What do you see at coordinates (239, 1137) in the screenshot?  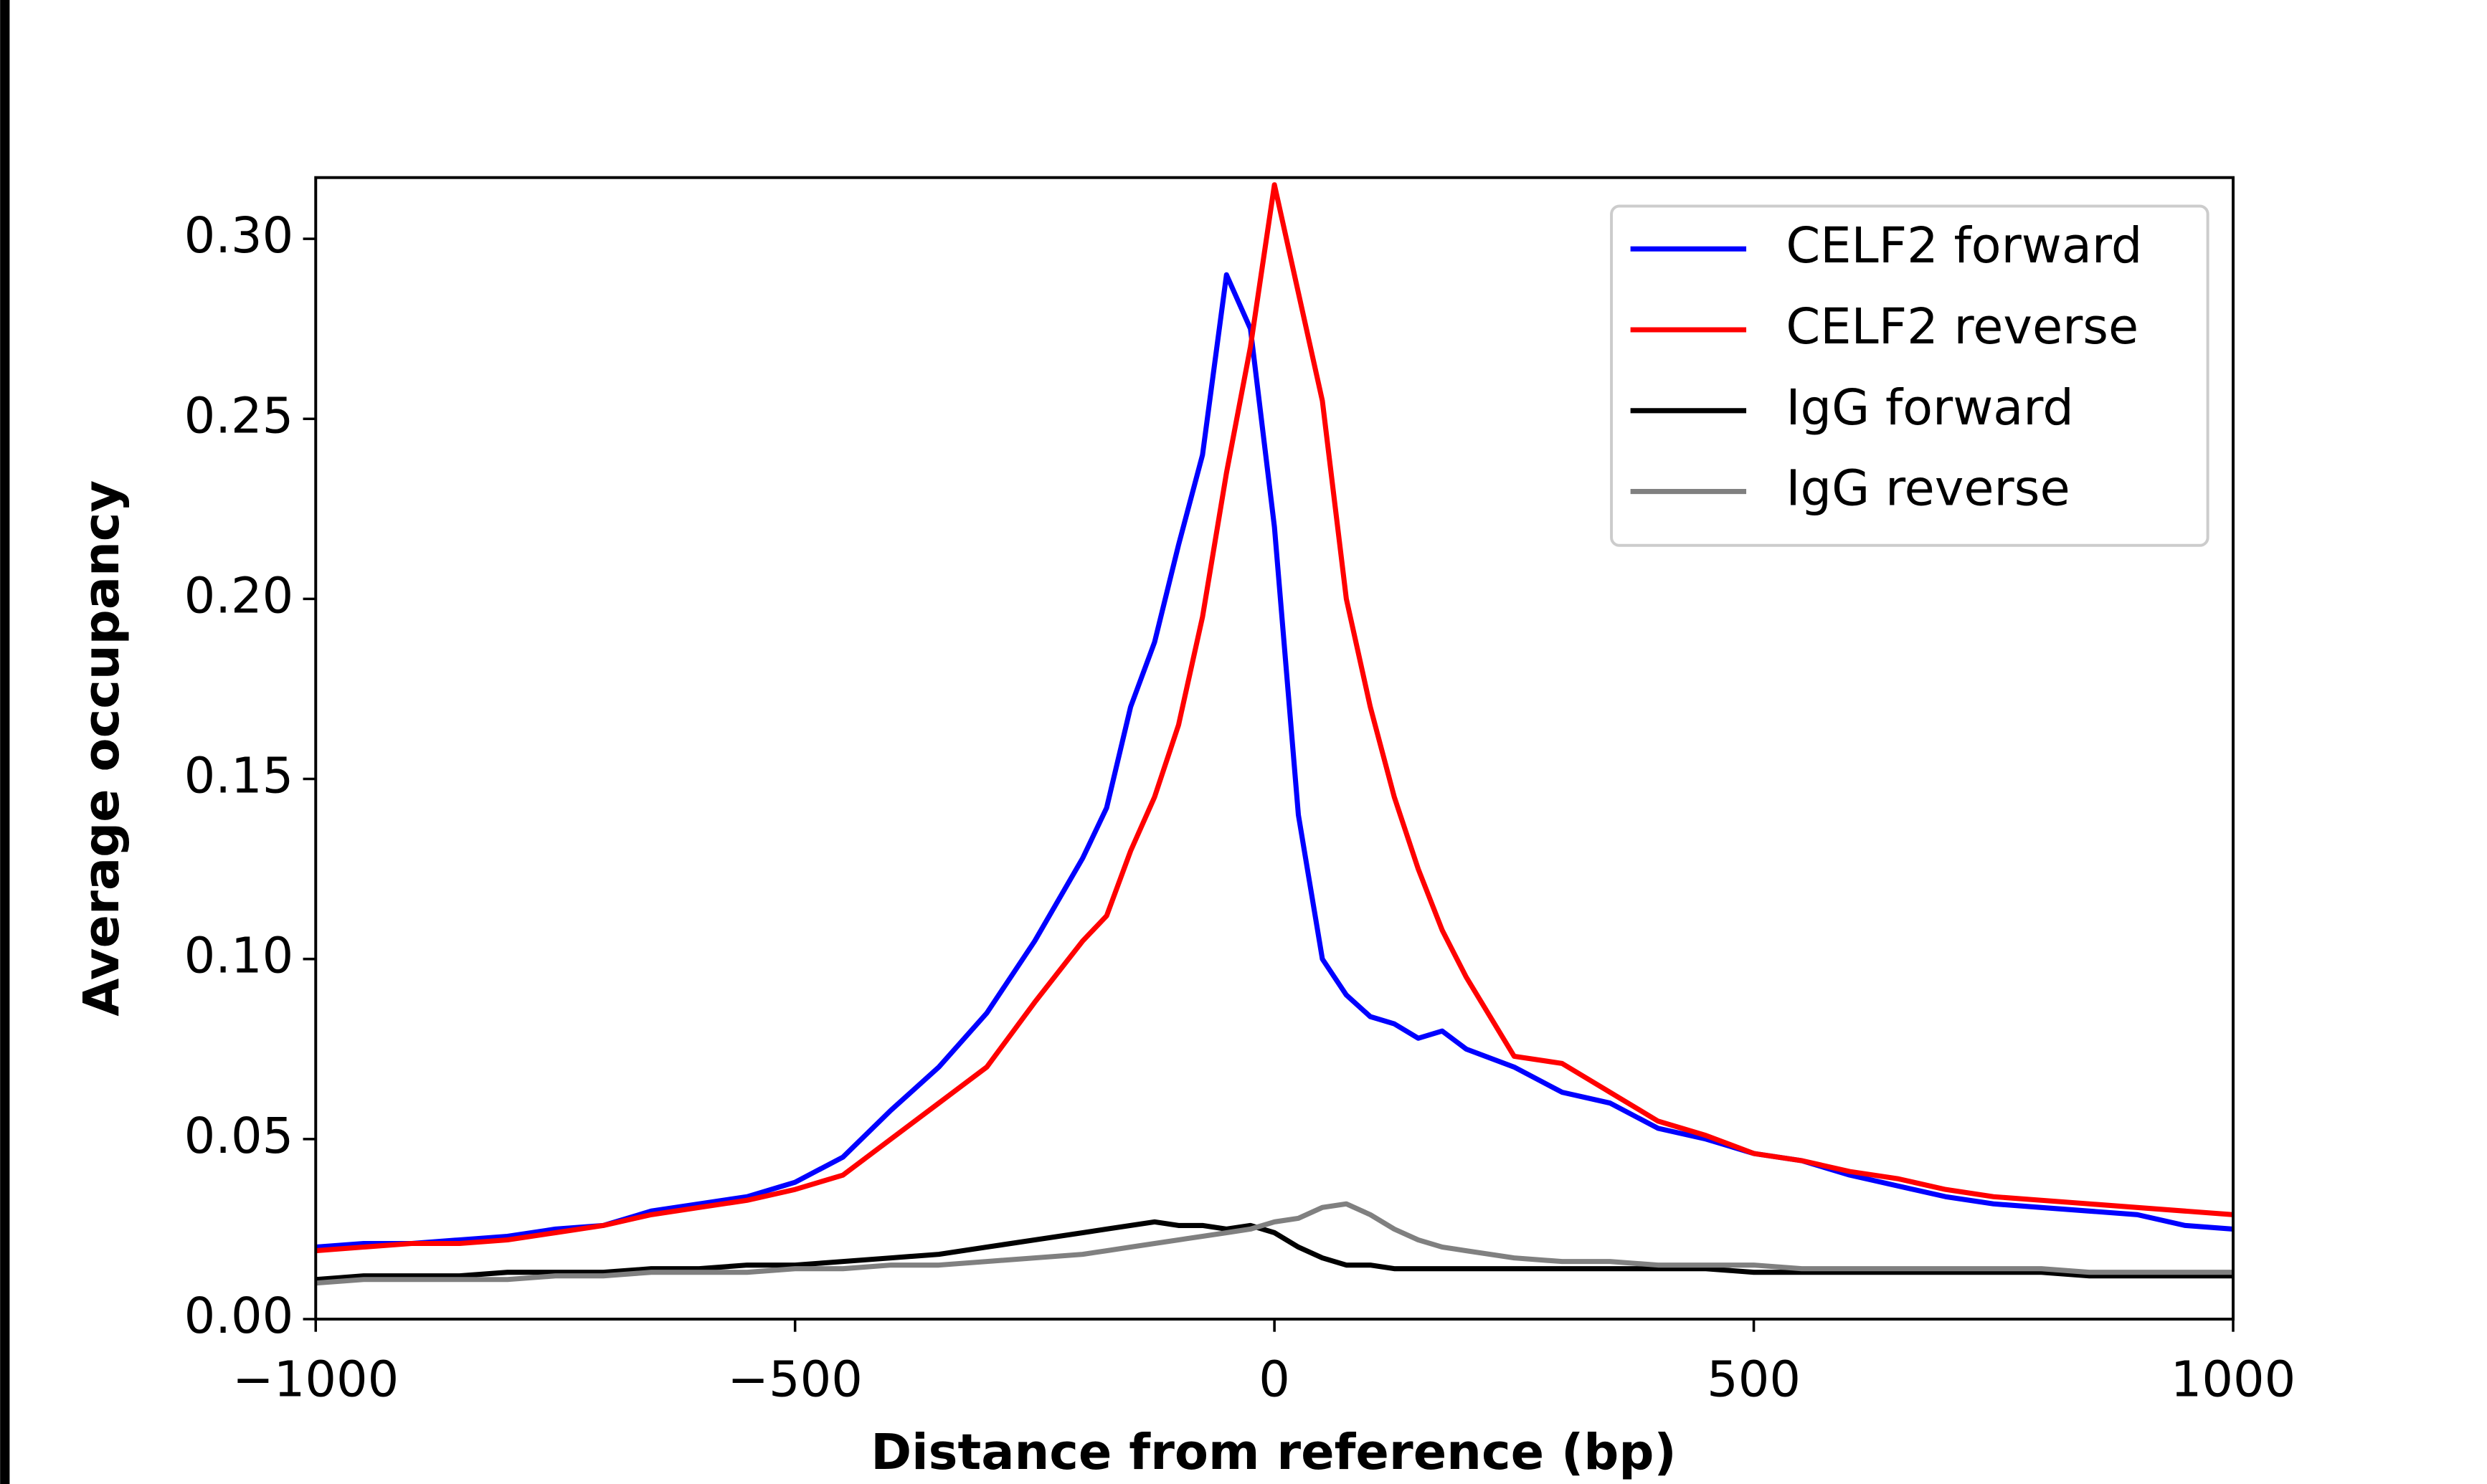 I see `y-tick-label: 0.05` at bounding box center [239, 1137].